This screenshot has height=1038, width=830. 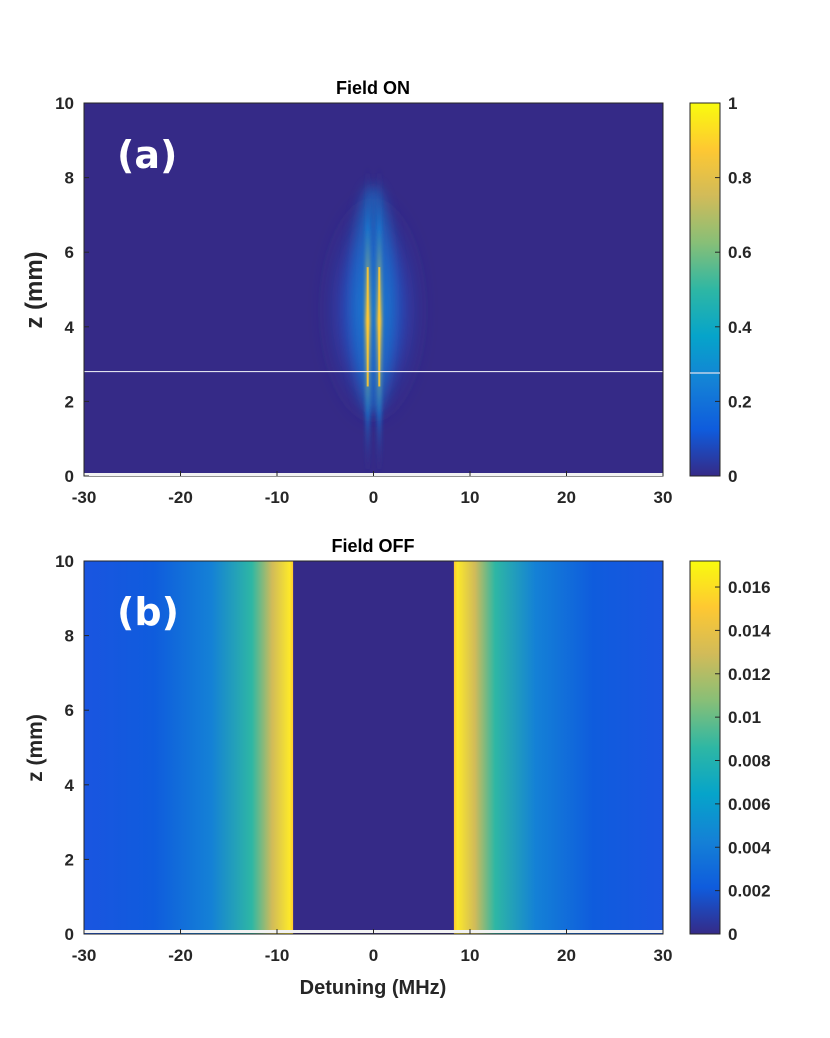 I want to click on panel-b-x-ticks: -30 -20 -10 0 10 20 30, so click(x=372, y=947).